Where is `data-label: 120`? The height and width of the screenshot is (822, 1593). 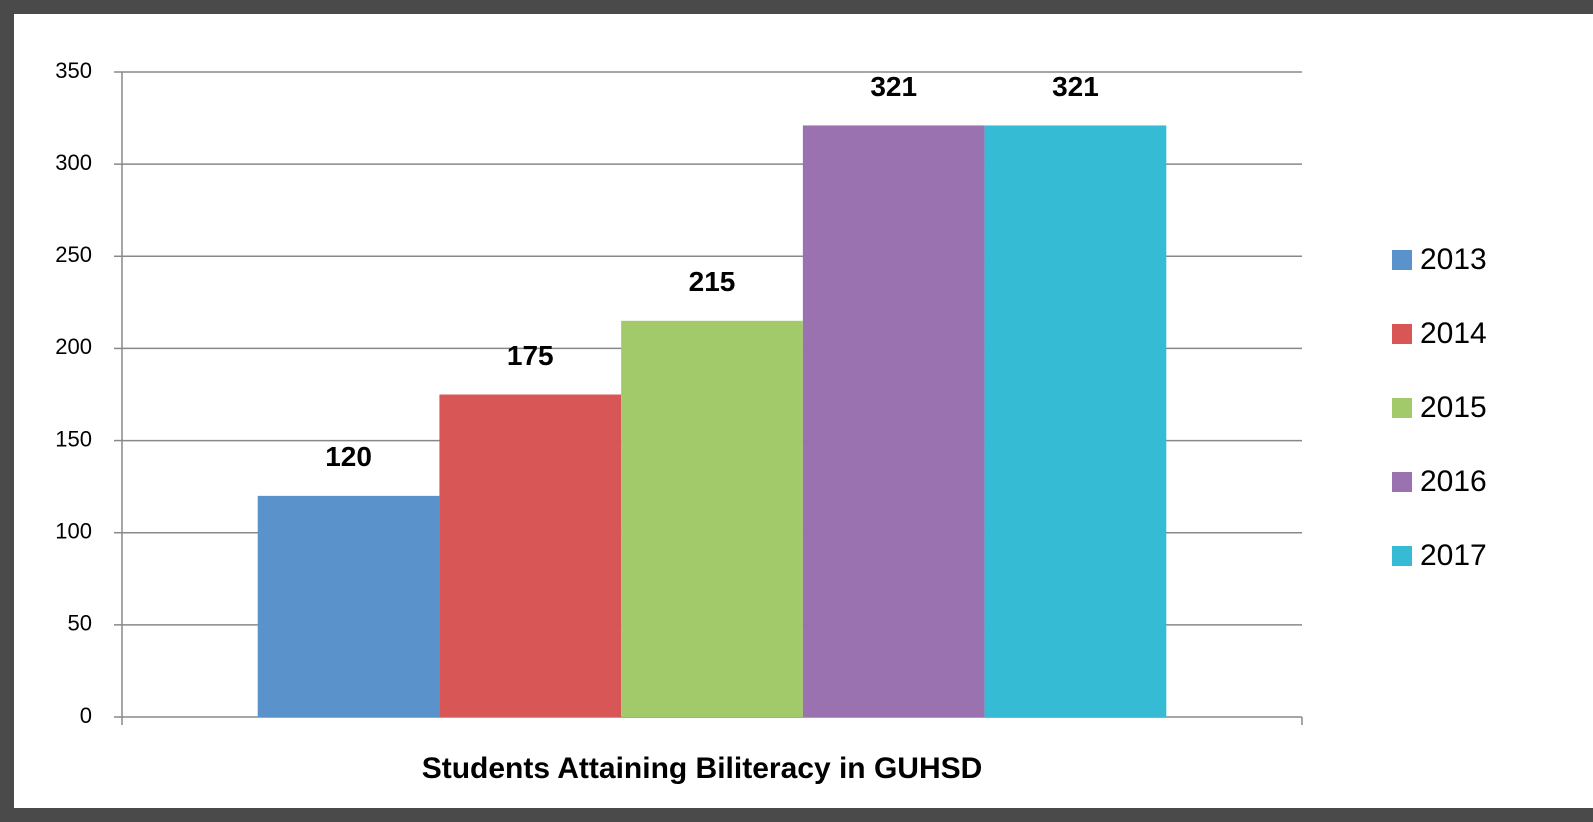 data-label: 120 is located at coordinates (348, 456).